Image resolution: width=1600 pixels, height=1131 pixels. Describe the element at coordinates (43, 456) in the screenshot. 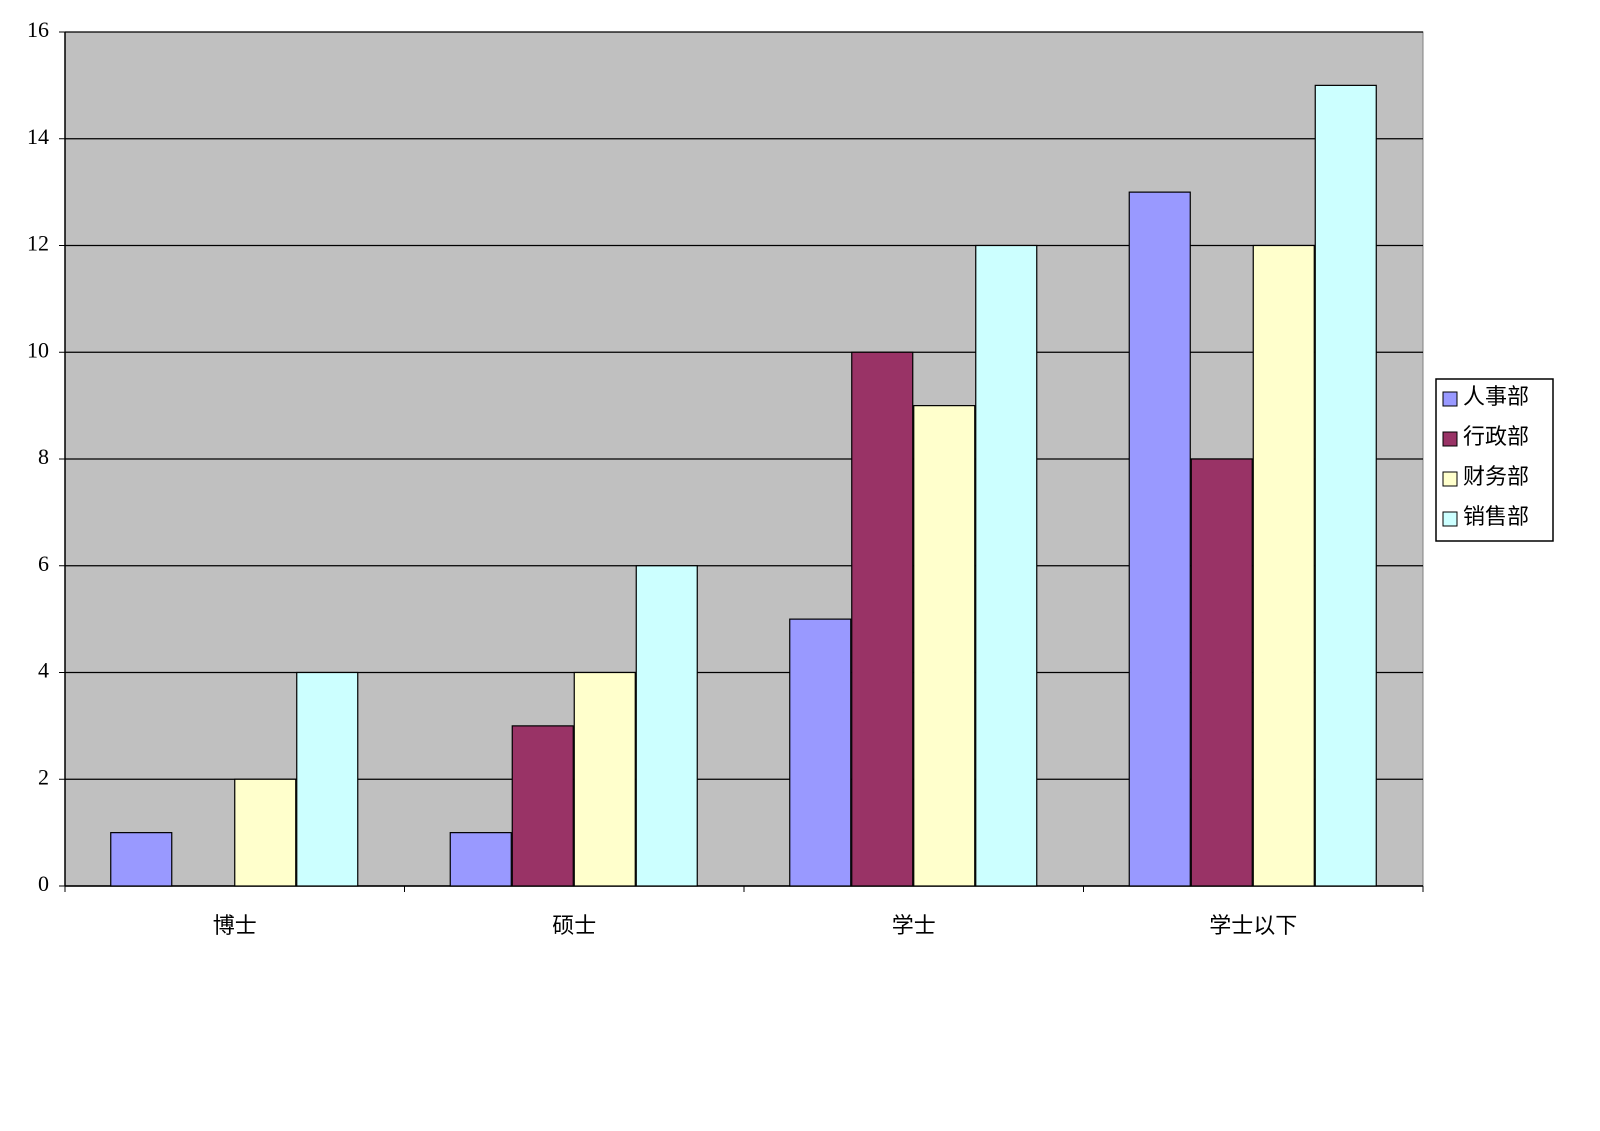

I see `y-tick-label: 8` at that location.